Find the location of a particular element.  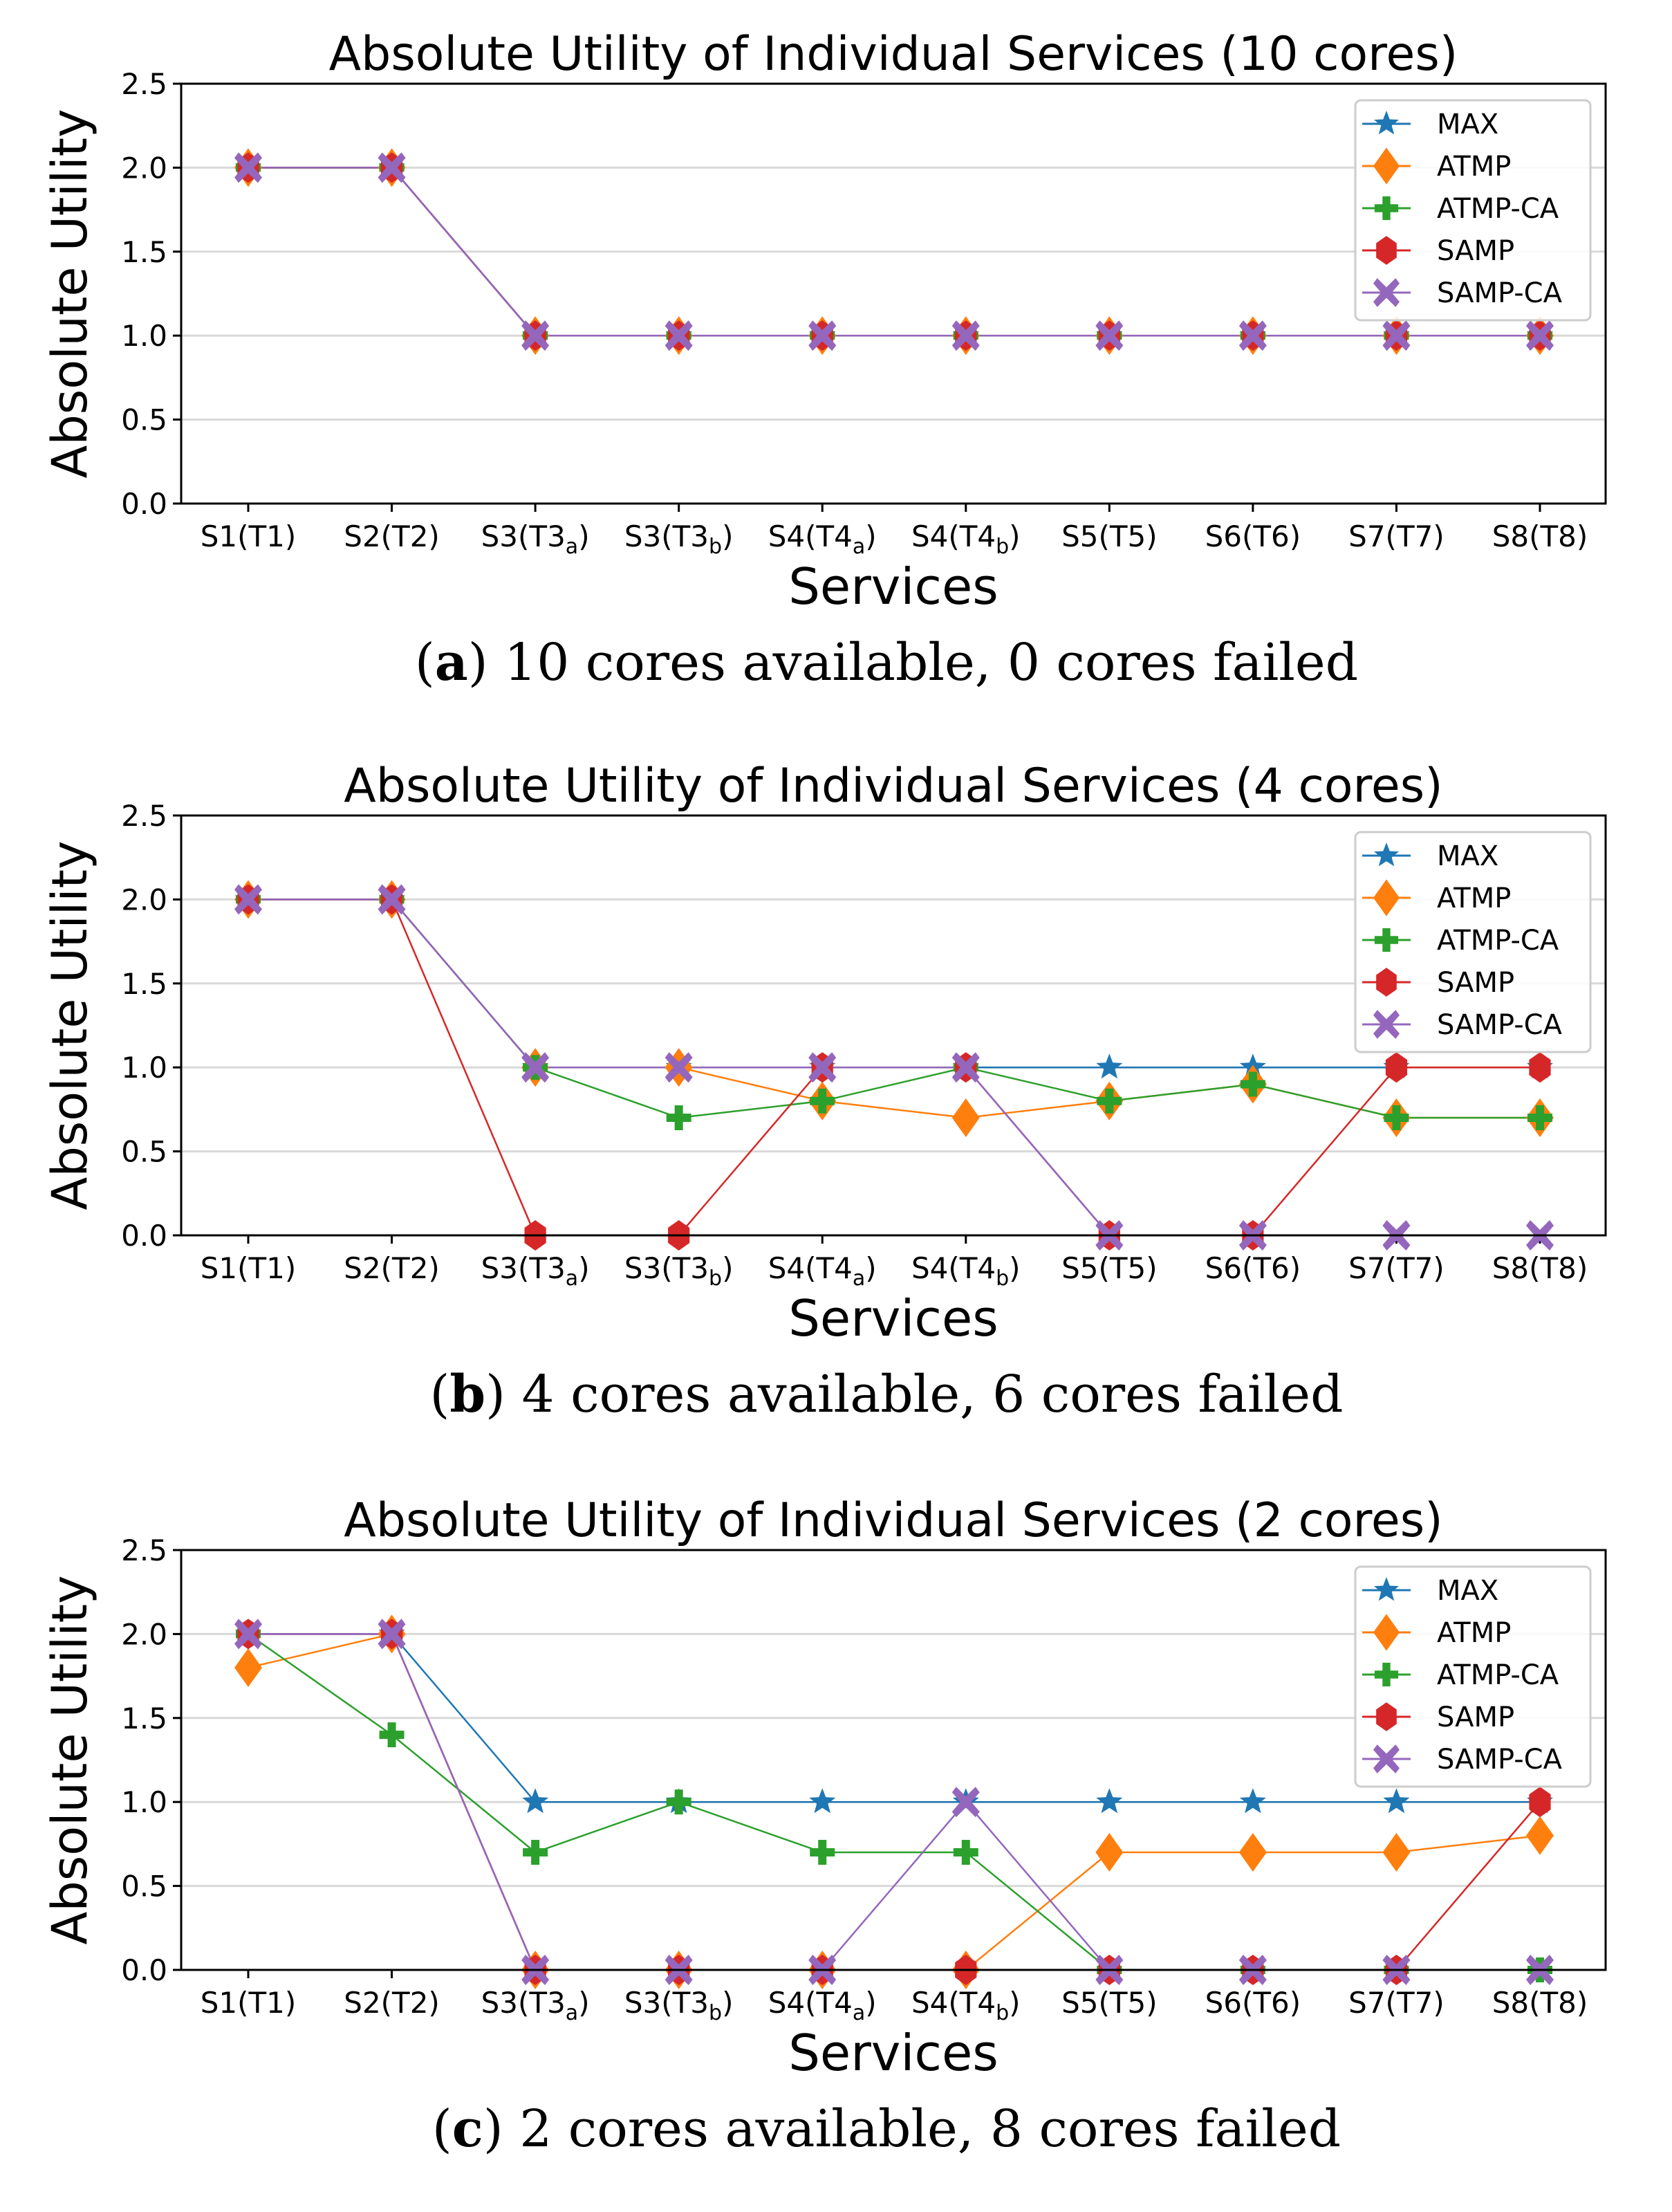

x-tick-label-main: S8(T8) is located at coordinates (1540, 1268).